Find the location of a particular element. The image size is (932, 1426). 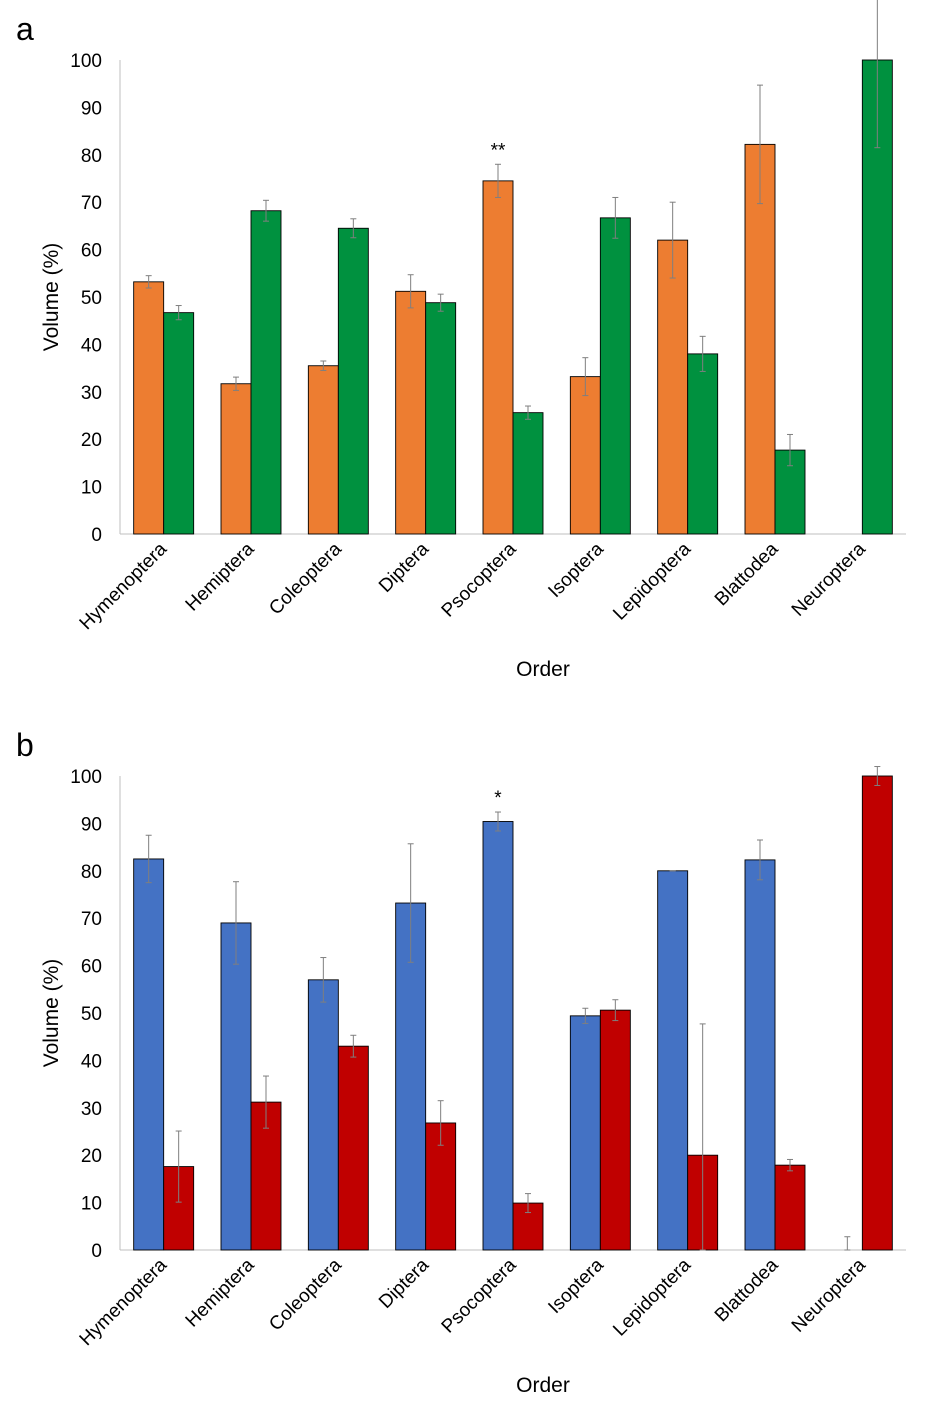

significance-marker: * is located at coordinates (498, 798).